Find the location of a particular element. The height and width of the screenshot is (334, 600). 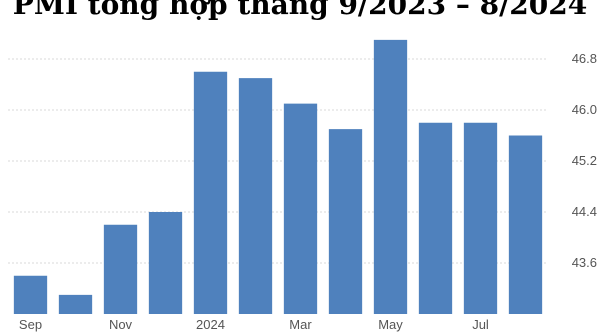

x-tick-label: May is located at coordinates (390, 324).